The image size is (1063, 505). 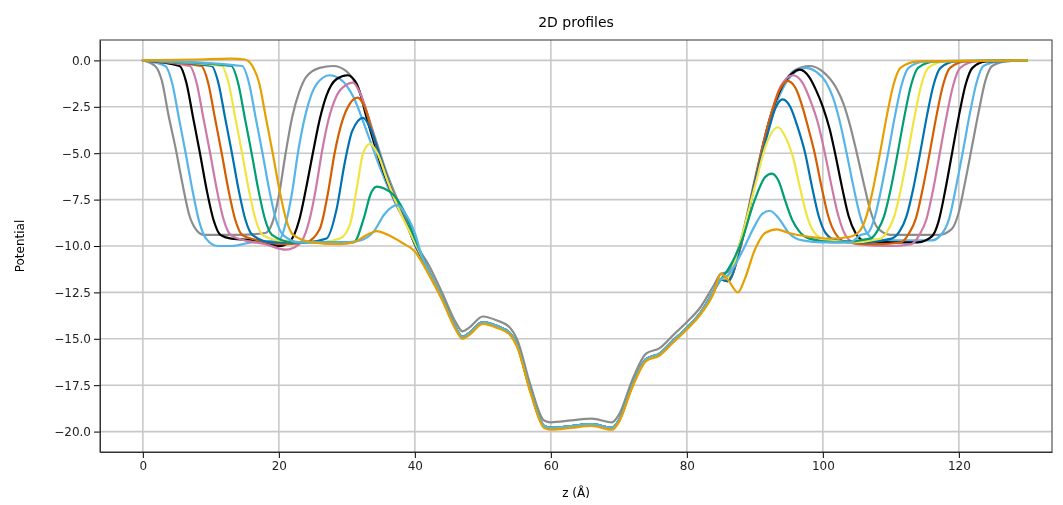 I want to click on x-tick-label: 60, so click(x=551, y=465).